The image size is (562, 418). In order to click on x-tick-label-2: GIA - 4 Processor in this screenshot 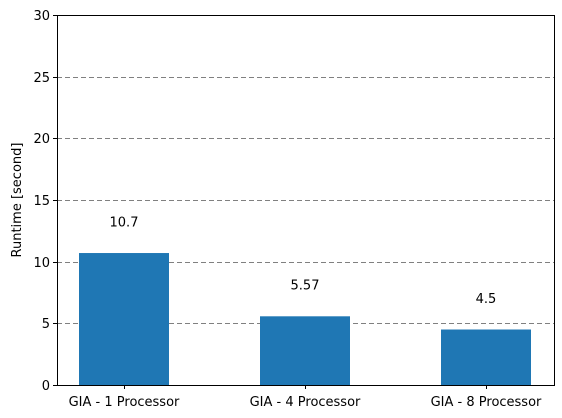, I will do `click(305, 402)`.